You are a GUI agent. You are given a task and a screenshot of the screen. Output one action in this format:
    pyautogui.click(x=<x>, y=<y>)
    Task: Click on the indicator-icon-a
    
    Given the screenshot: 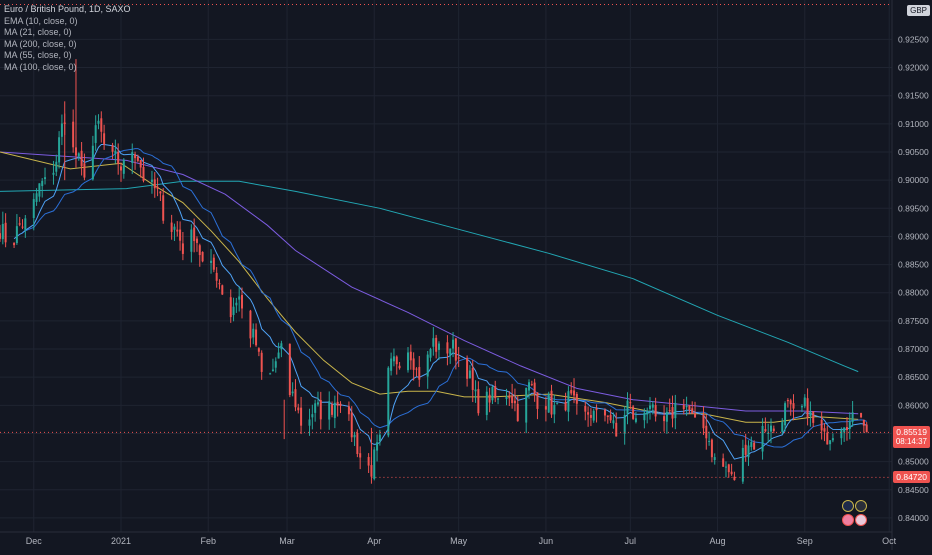 What is the action you would take?
    pyautogui.click(x=848, y=506)
    